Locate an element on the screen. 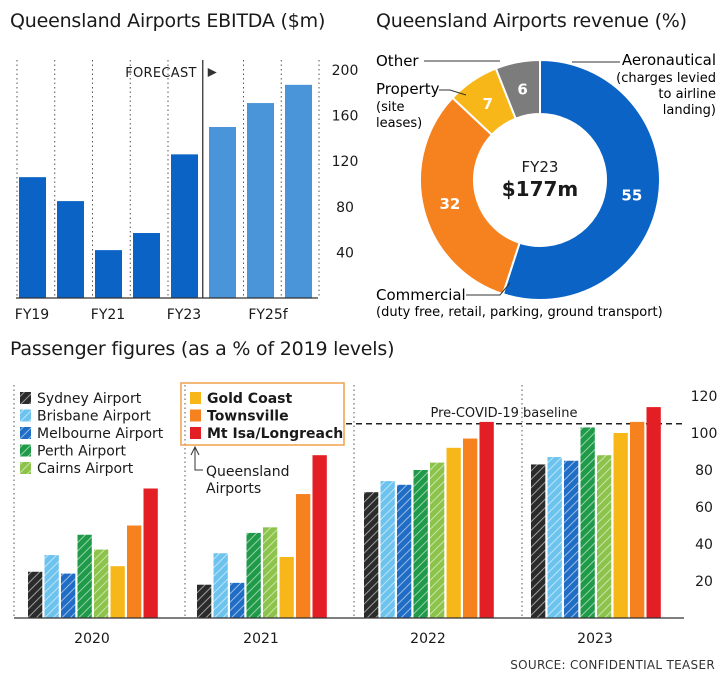 The image size is (727, 682). donut-slice-aeronautical is located at coordinates (581, 179).